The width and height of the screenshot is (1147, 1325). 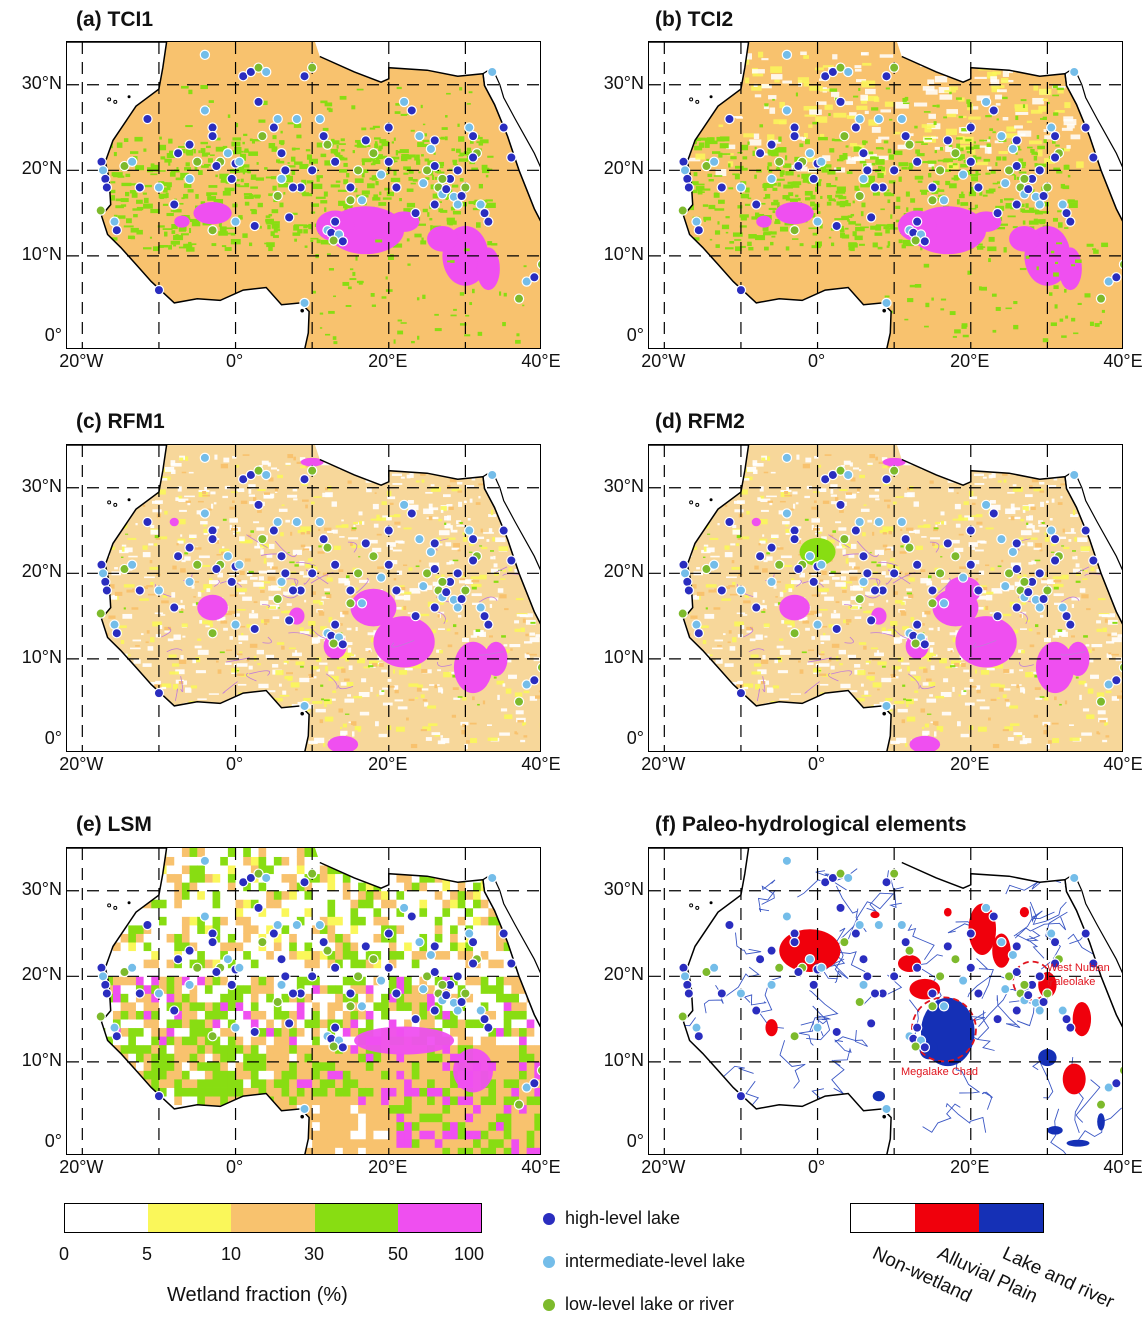 I want to click on longitude-label: 20°E, so click(x=970, y=361).